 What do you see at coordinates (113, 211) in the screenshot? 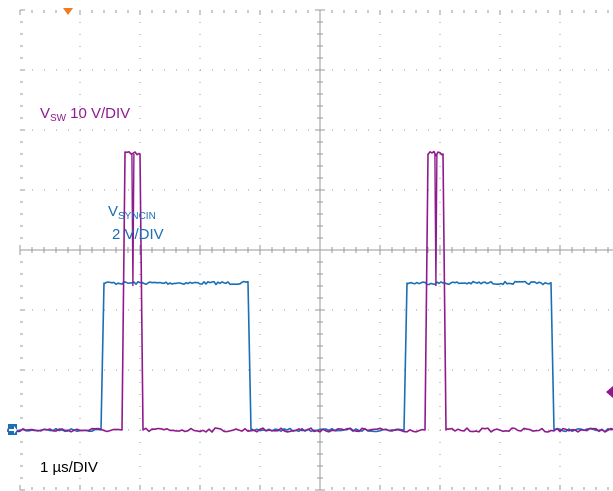
I see `vsyncin-label-main: V` at bounding box center [113, 211].